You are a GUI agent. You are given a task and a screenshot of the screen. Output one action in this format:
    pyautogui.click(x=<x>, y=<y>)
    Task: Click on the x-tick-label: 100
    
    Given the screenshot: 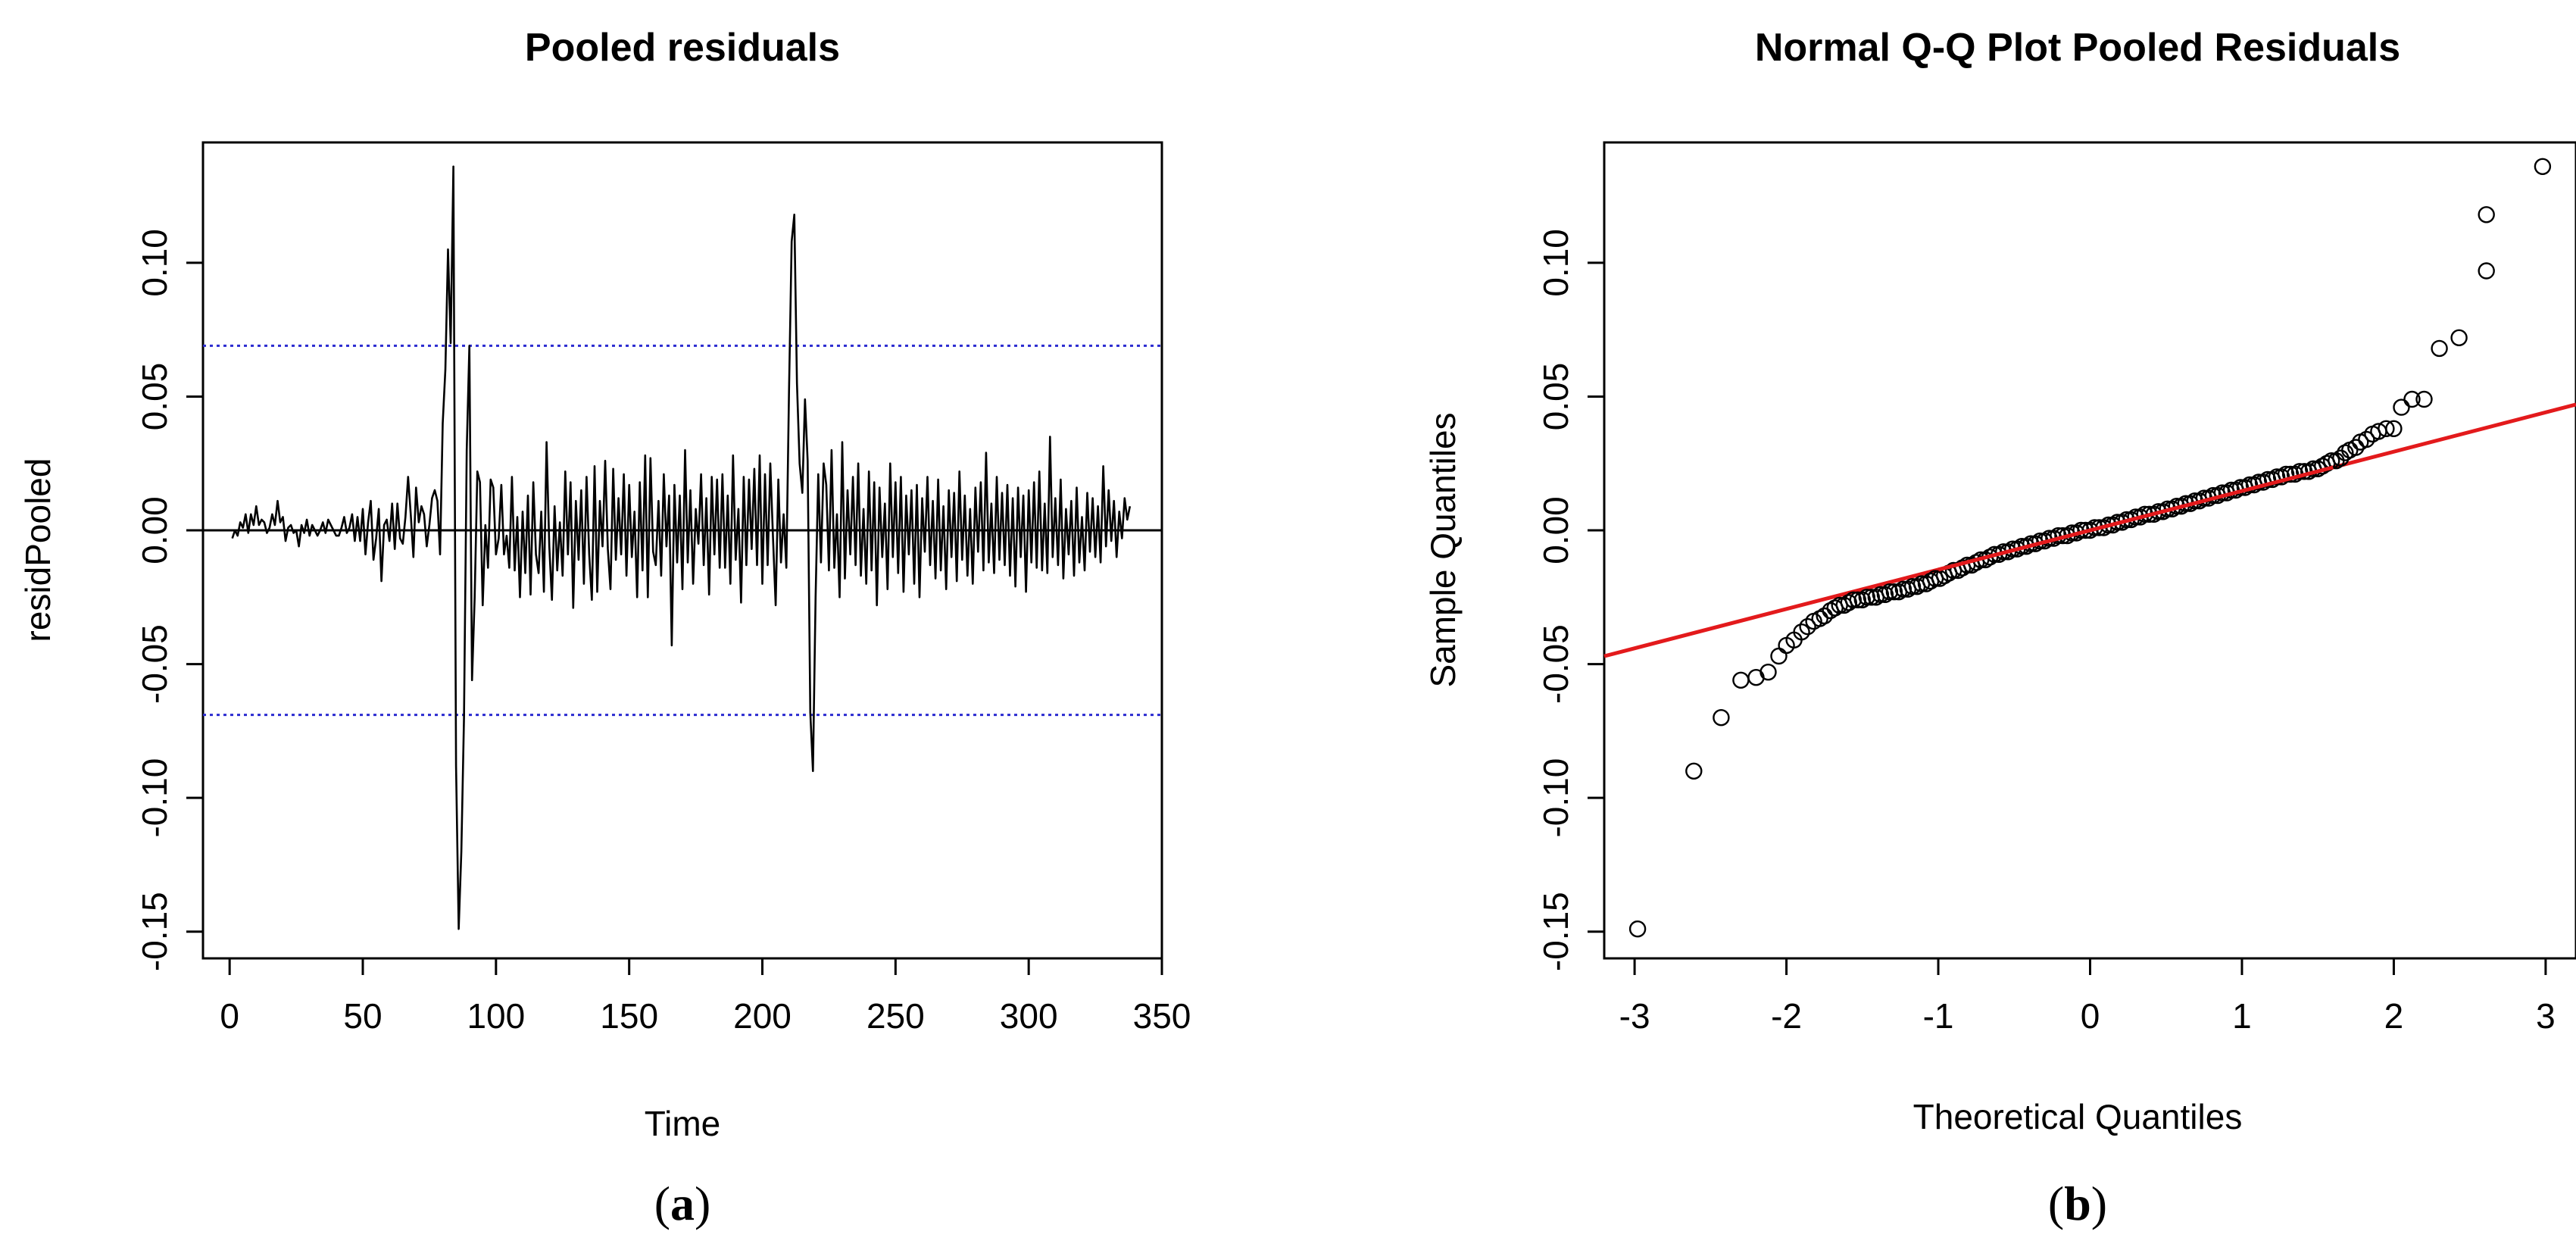 What is the action you would take?
    pyautogui.click(x=496, y=1016)
    